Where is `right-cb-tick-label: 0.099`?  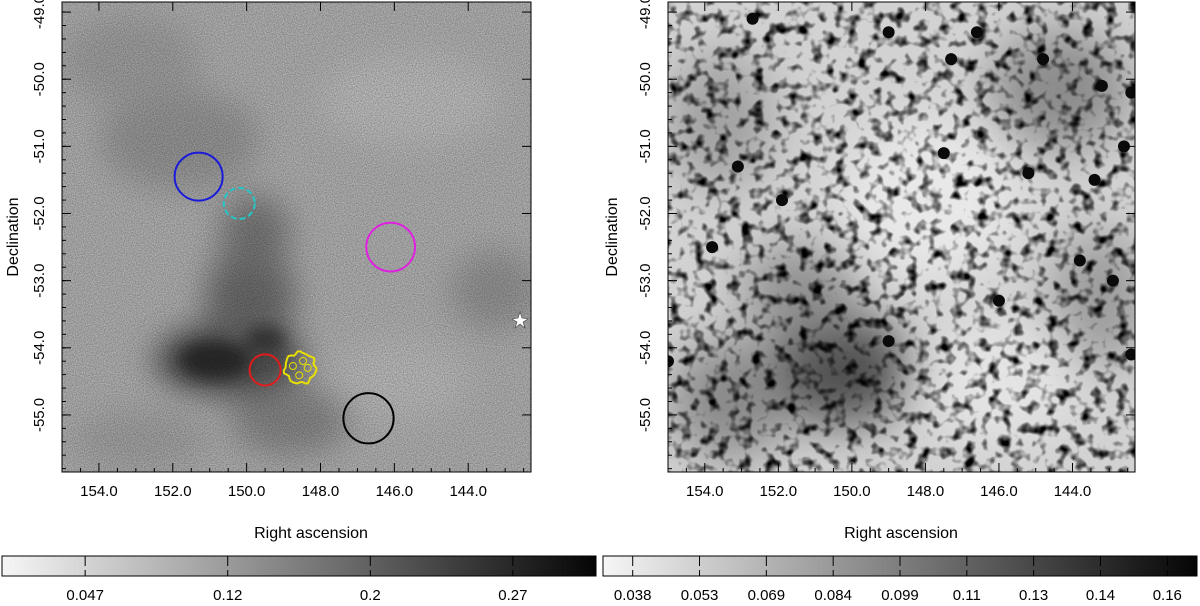
right-cb-tick-label: 0.099 is located at coordinates (900, 595).